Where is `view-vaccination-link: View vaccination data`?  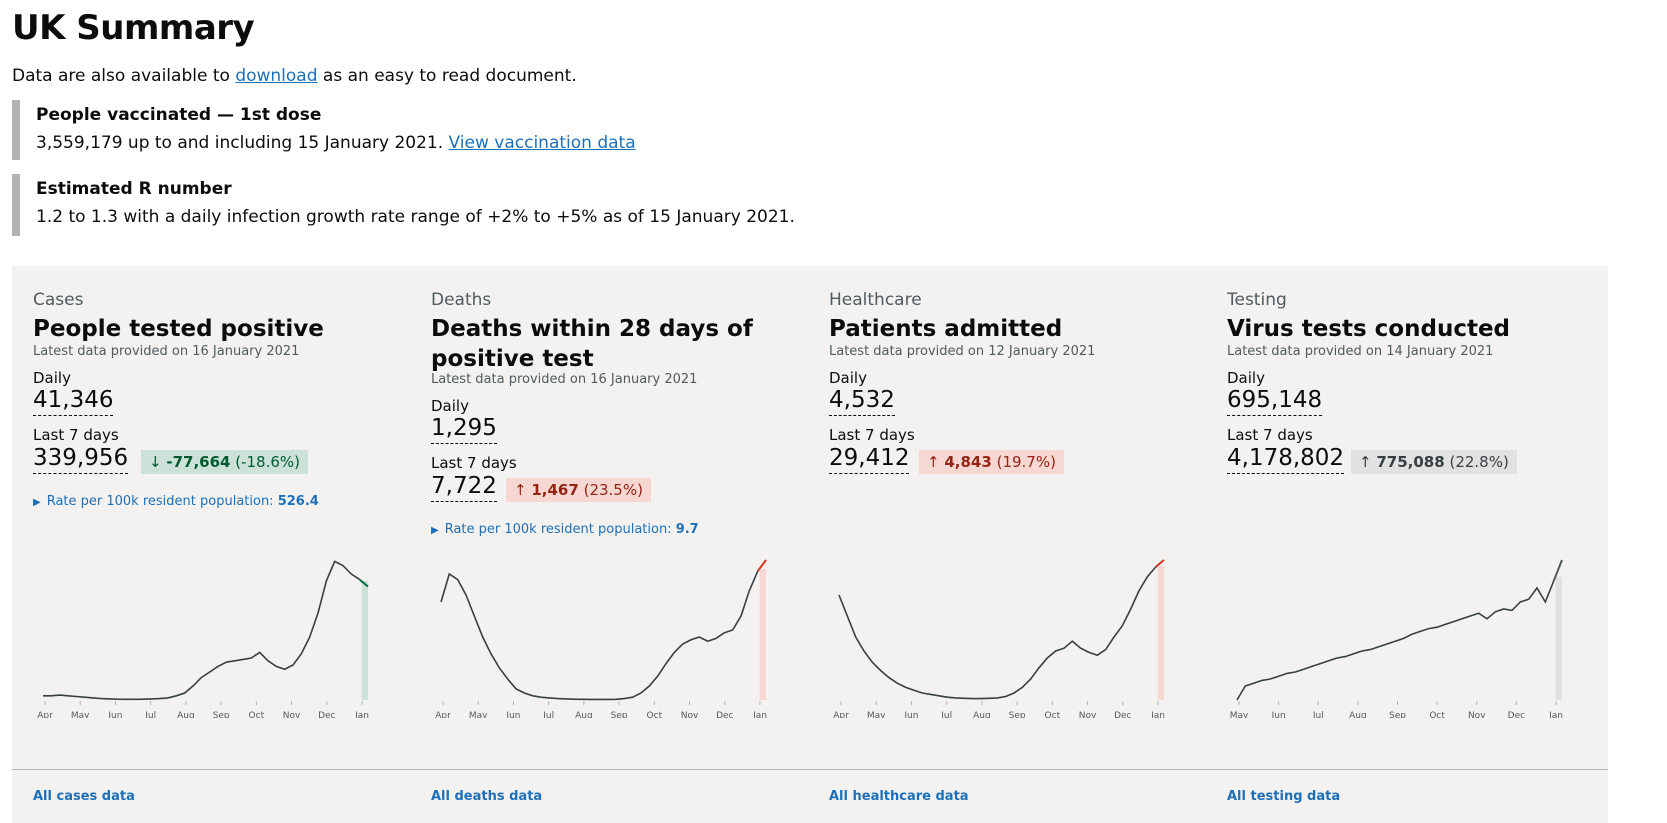 view-vaccination-link: View vaccination data is located at coordinates (542, 143).